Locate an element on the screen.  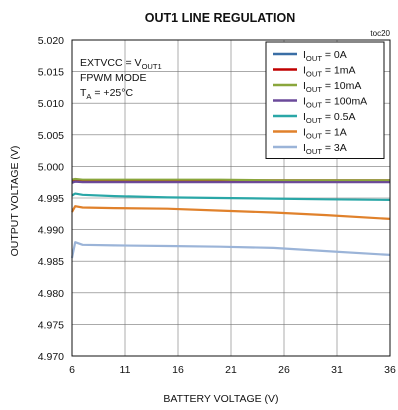
legend-label-suffix: = 3A is located at coordinates (334, 148).